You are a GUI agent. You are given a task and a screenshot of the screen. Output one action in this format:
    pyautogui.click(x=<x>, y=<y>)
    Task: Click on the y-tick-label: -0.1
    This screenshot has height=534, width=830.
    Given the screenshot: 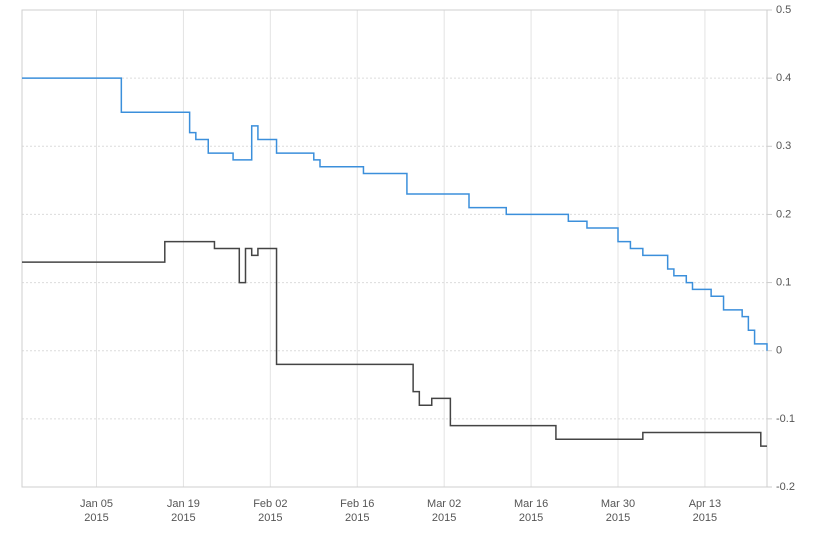 What is the action you would take?
    pyautogui.click(x=785, y=419)
    